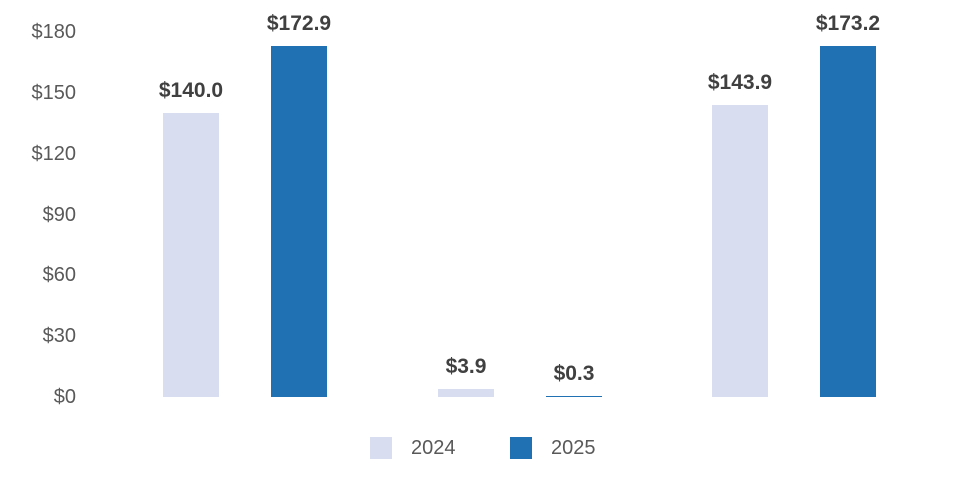 The image size is (960, 500). Describe the element at coordinates (59, 214) in the screenshot. I see `y-axis-tick-label: $90` at that location.